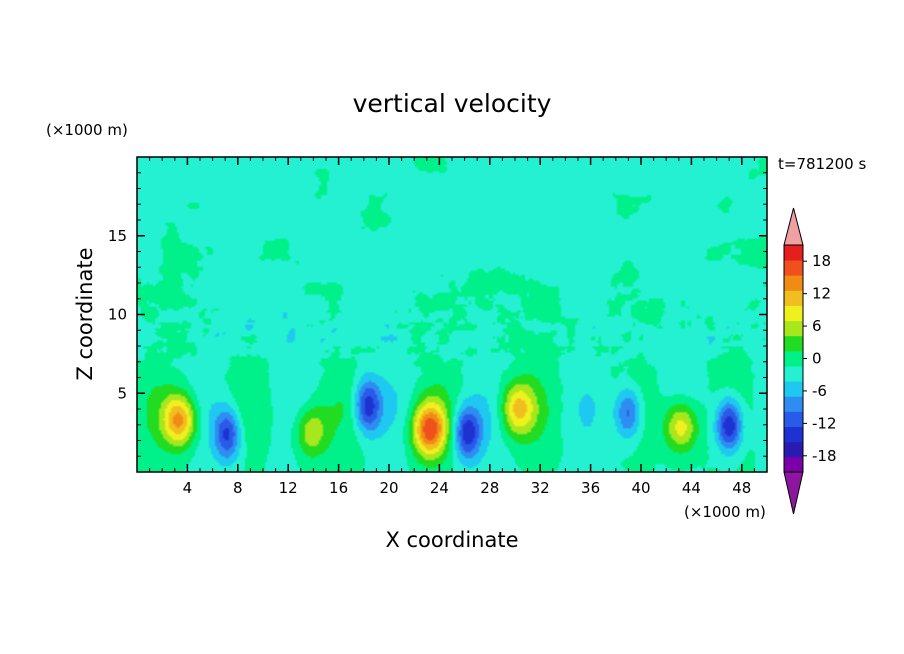  What do you see at coordinates (824, 423) in the screenshot?
I see `colorbar-tick-label: -12` at bounding box center [824, 423].